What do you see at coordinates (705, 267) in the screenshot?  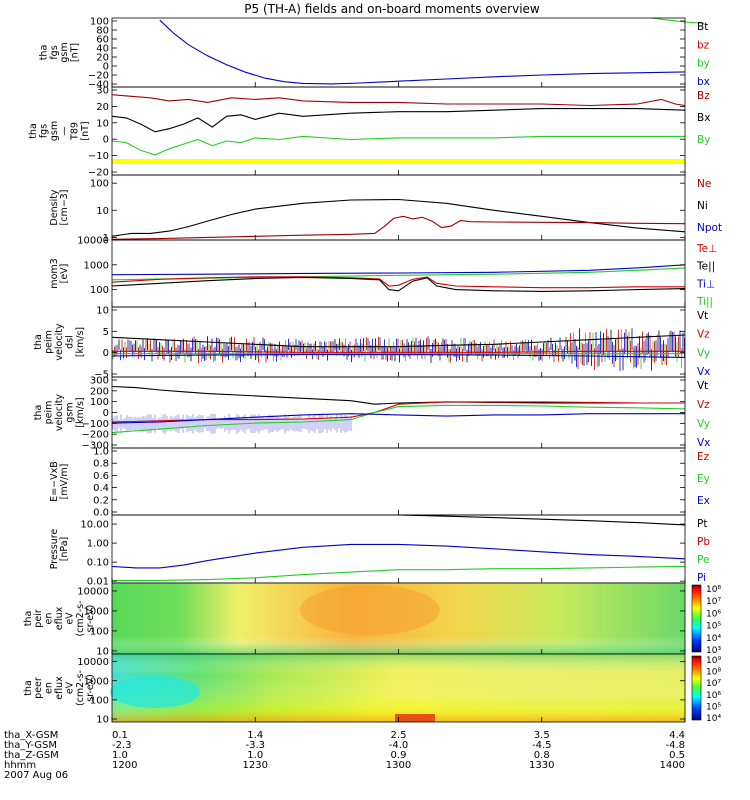 I see `legend-entry-Te||: Te||` at bounding box center [705, 267].